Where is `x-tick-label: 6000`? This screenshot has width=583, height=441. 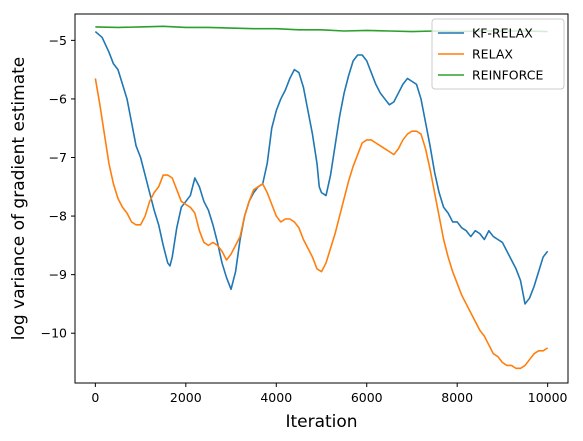
x-tick-label: 6000 is located at coordinates (367, 397).